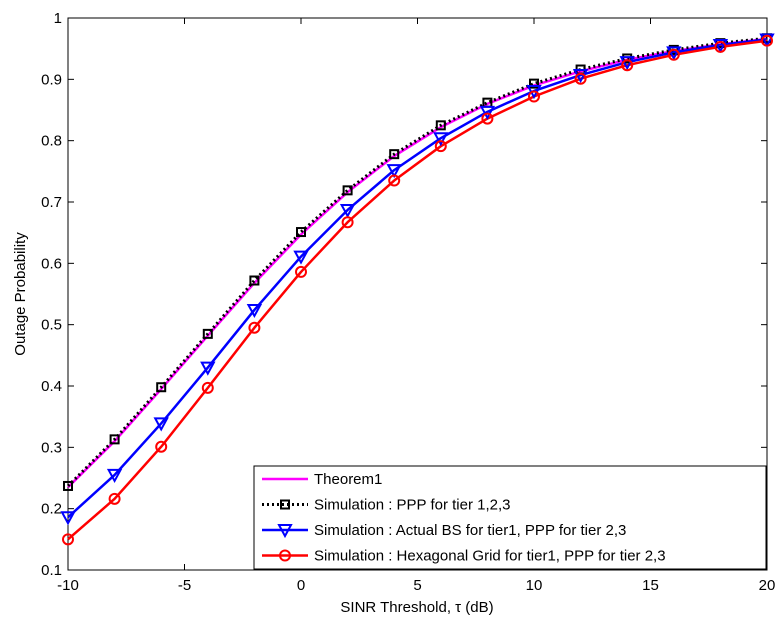 This screenshot has width=779, height=623. I want to click on y-tick-label: 0.3, so click(51, 447).